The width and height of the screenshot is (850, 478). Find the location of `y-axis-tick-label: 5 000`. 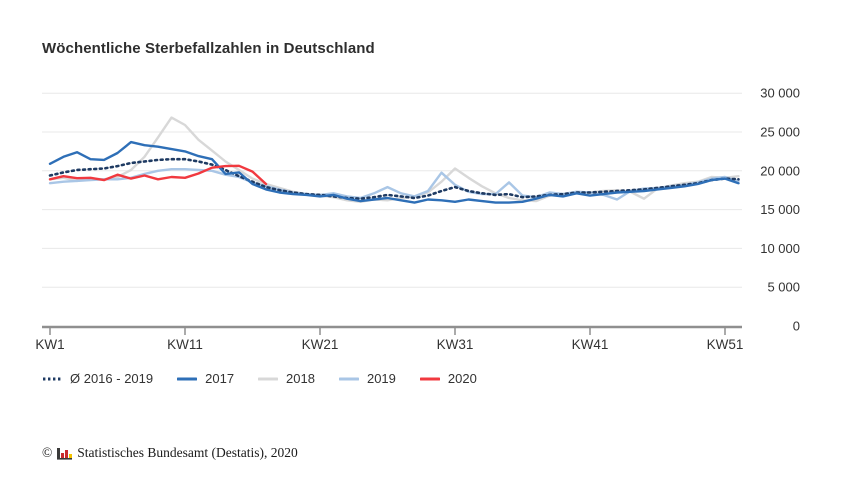

y-axis-tick-label: 5 000 is located at coordinates (783, 287).